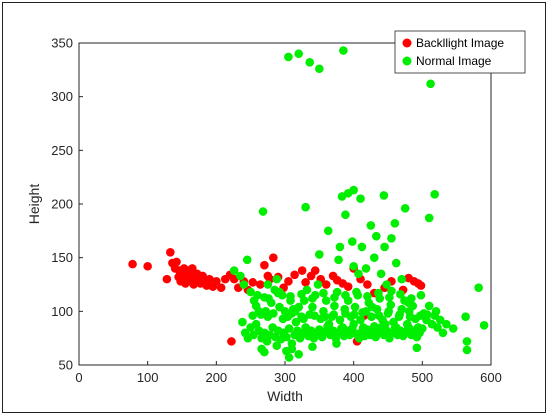 This screenshot has width=550, height=417. Describe the element at coordinates (78, 377) in the screenshot. I see `x-tick-label: 0` at that location.